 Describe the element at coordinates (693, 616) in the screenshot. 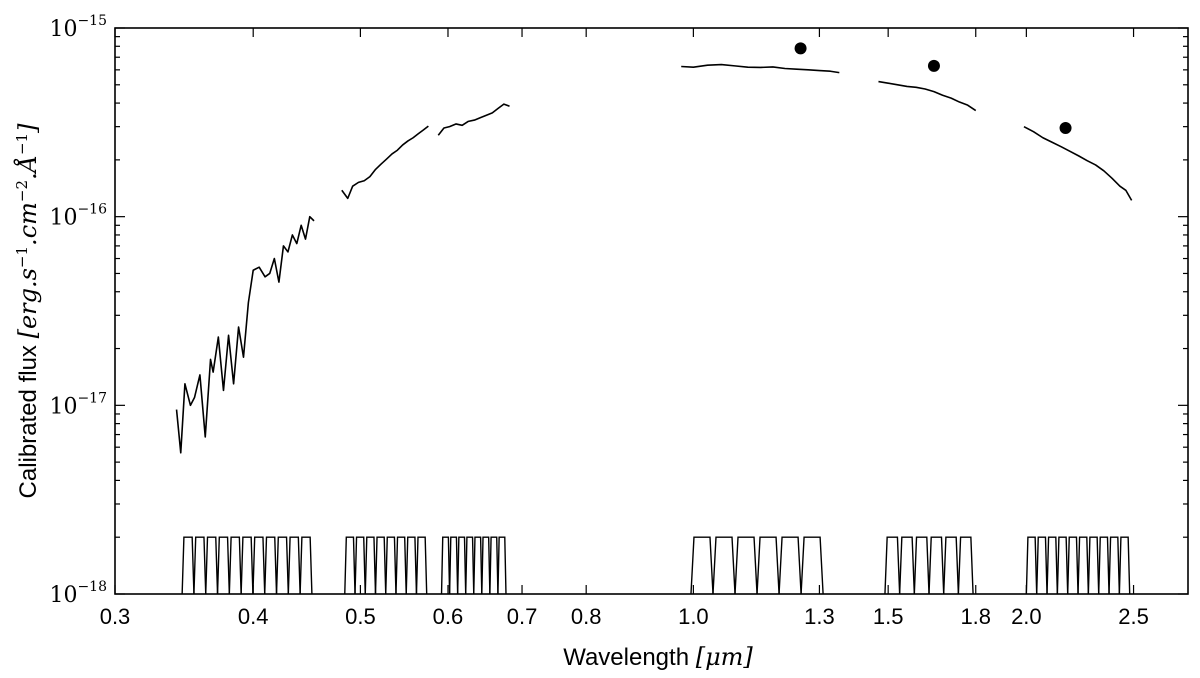

I see `x-tick-label-6: 1.0` at that location.